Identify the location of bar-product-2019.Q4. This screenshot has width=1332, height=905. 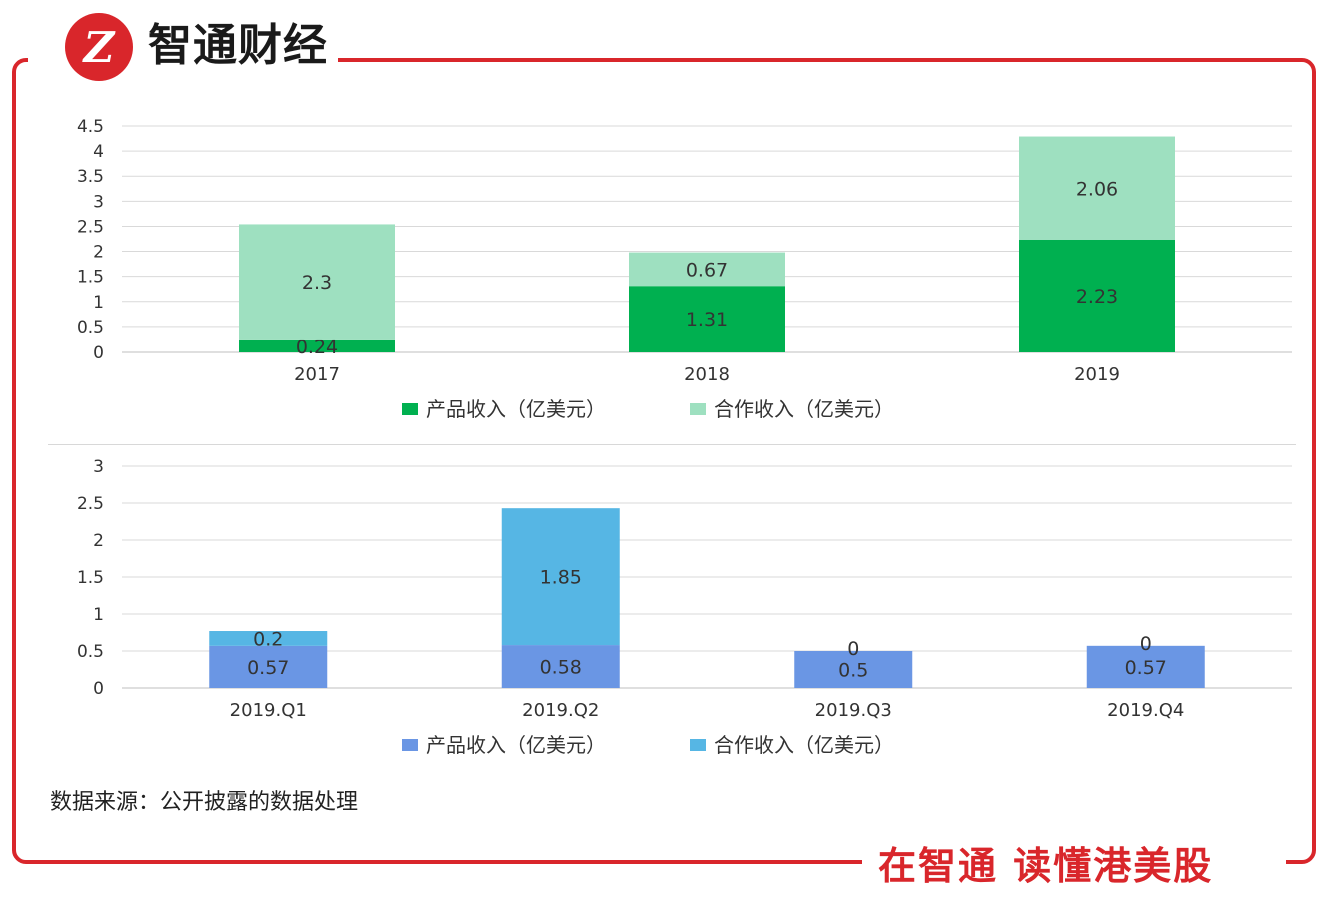
(1145, 666).